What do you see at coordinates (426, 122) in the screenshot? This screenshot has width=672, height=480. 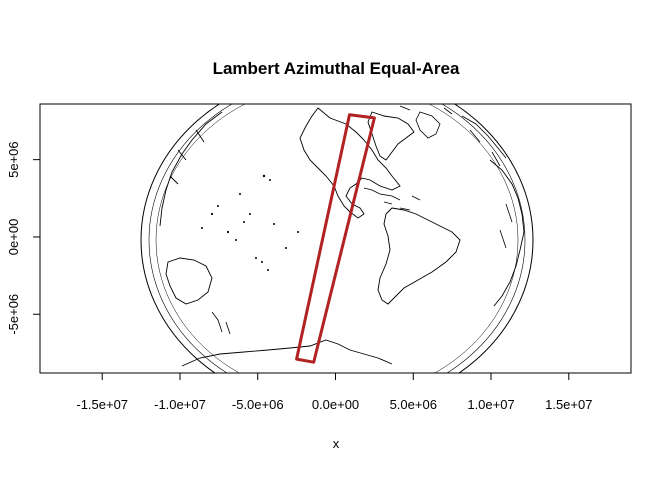 I see `coastline-greenland` at bounding box center [426, 122].